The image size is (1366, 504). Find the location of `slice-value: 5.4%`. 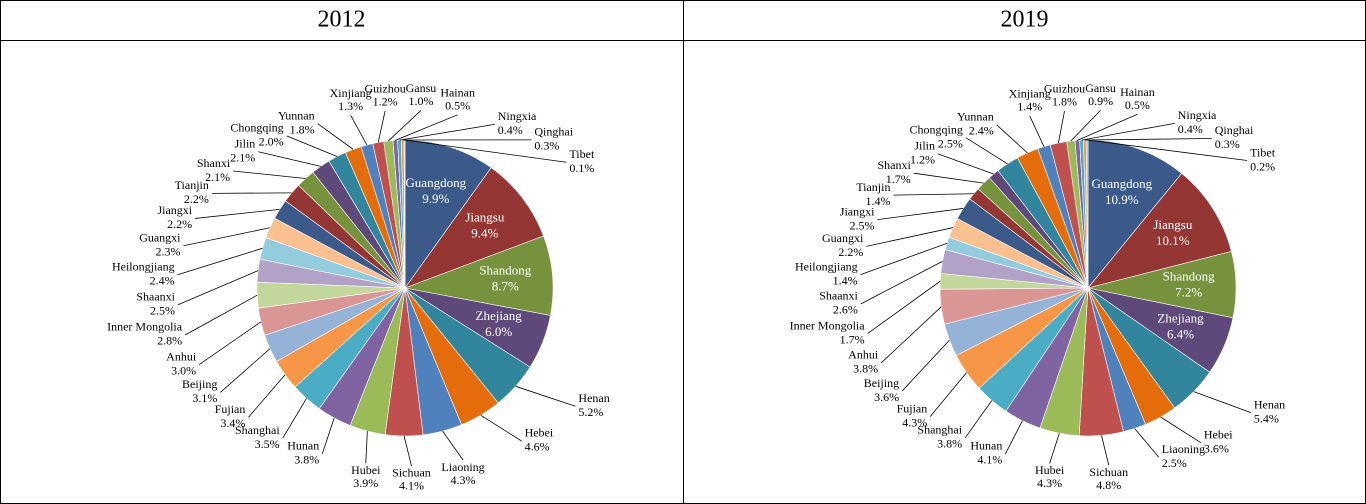

slice-value: 5.4% is located at coordinates (1266, 418).